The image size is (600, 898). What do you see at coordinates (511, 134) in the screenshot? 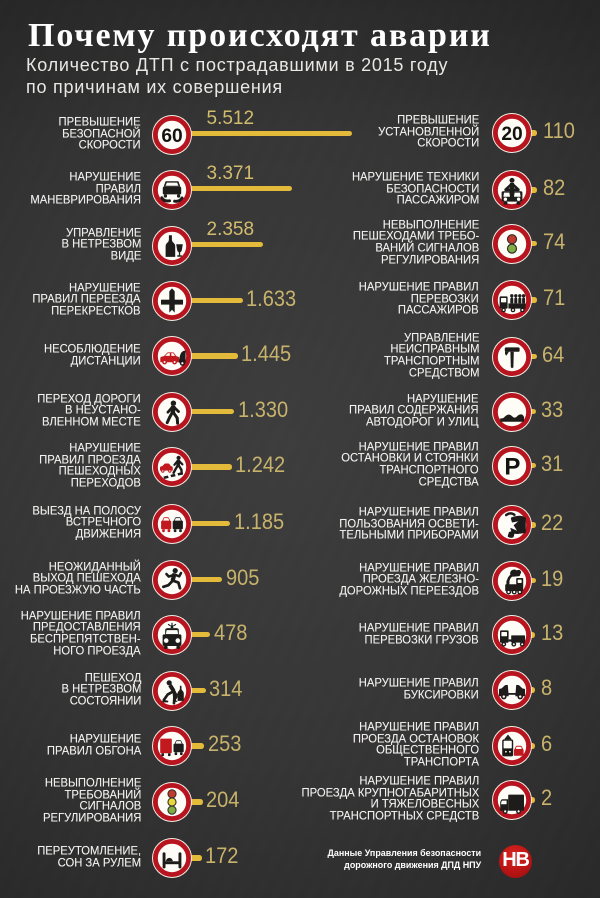
I see `svg-text: 20` at bounding box center [511, 134].